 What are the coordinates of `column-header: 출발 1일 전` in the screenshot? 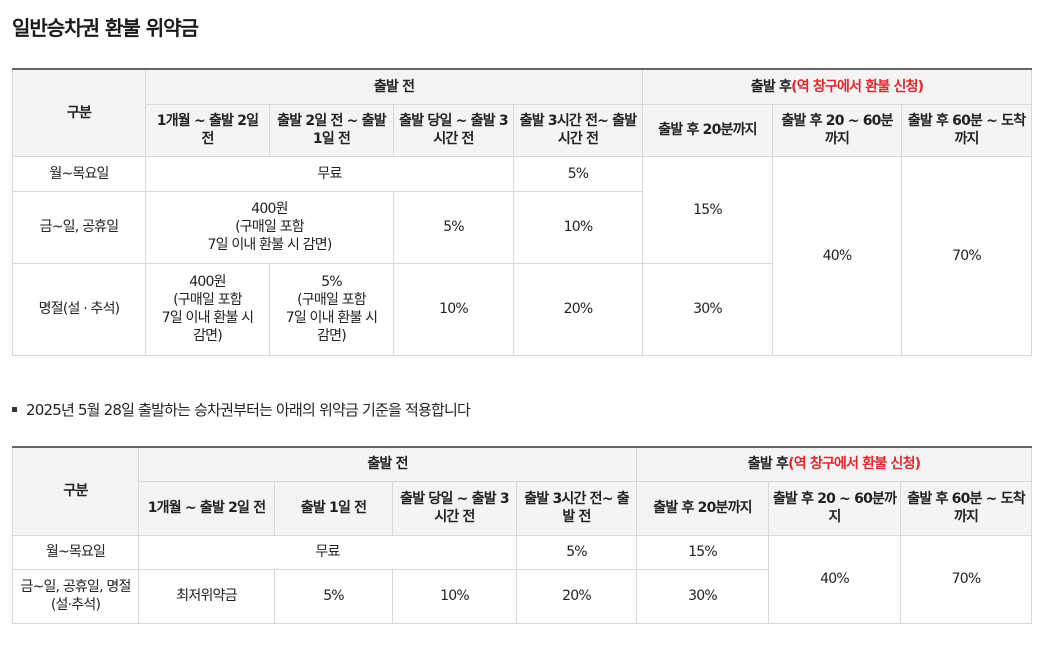 It's located at (333, 508).